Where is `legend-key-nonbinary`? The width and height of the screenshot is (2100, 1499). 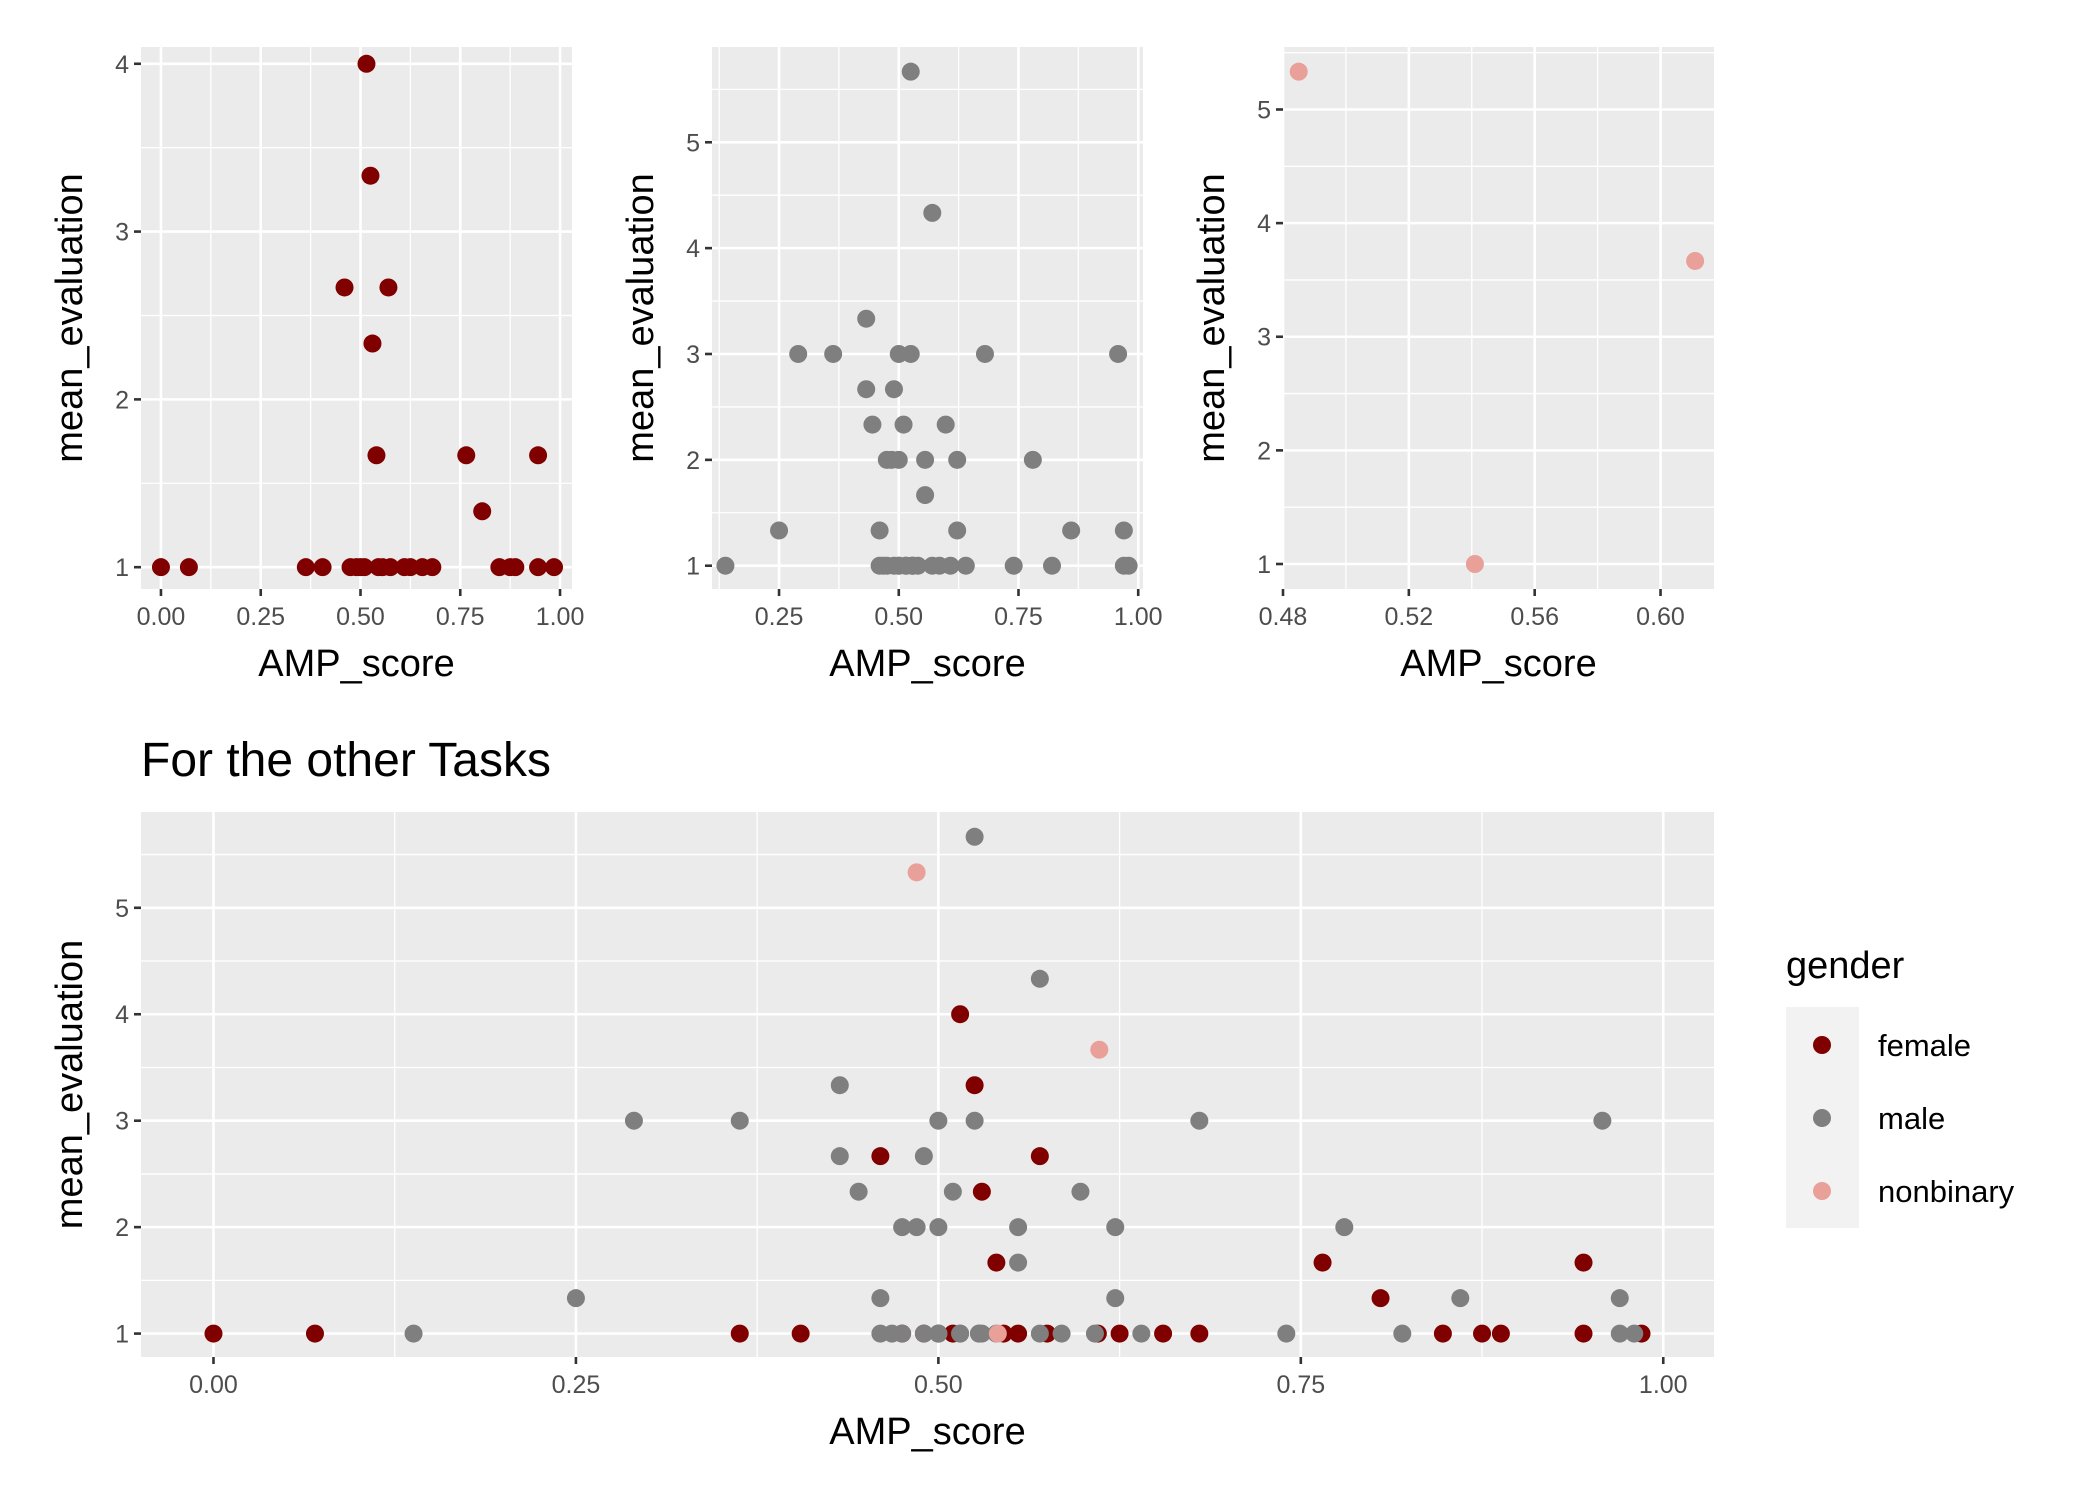 legend-key-nonbinary is located at coordinates (1822, 1191).